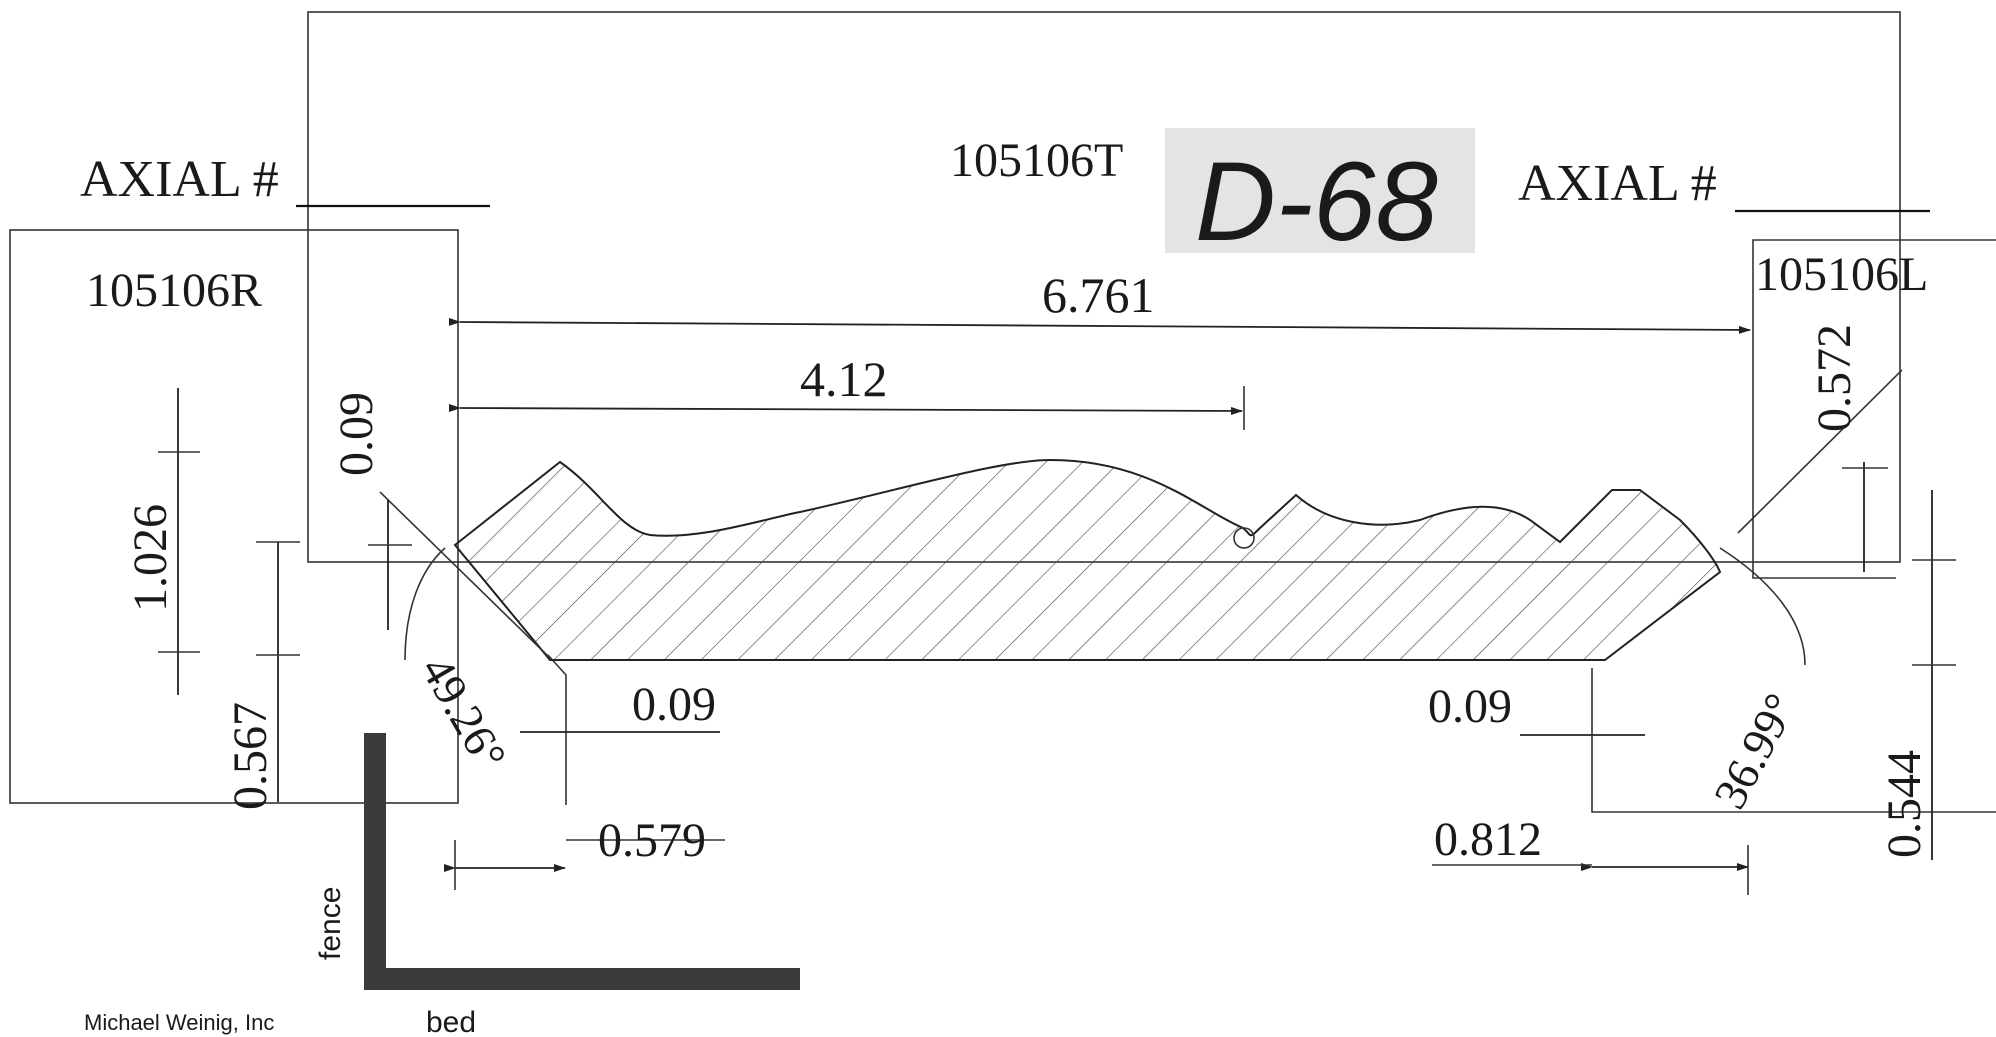 The width and height of the screenshot is (1996, 1037). I want to click on dim-left-bottom-relief: 0.09, so click(674, 704).